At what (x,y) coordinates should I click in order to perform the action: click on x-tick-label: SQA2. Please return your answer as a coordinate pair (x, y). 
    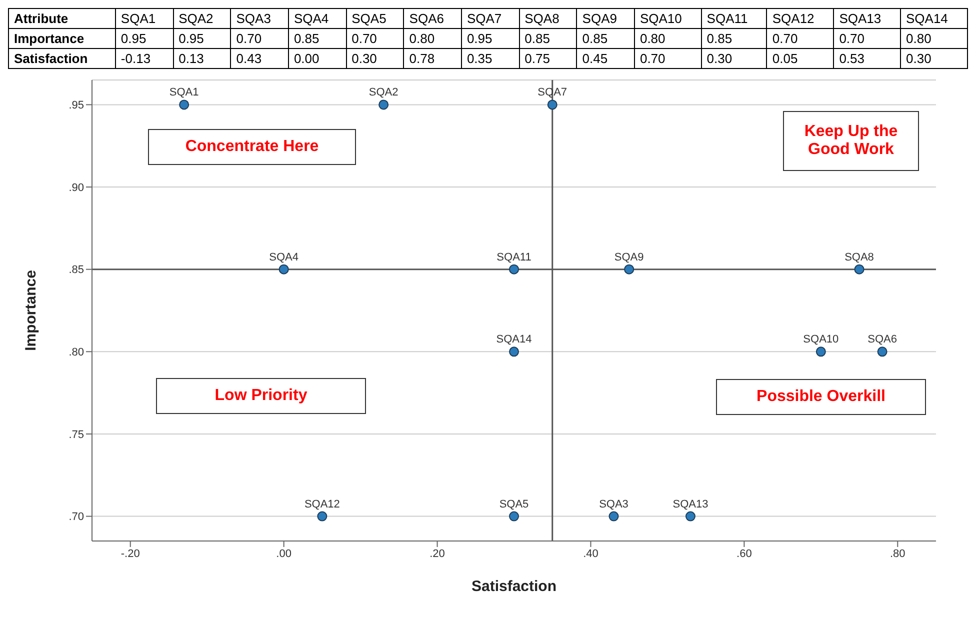
    Looking at the image, I should click on (202, 18).